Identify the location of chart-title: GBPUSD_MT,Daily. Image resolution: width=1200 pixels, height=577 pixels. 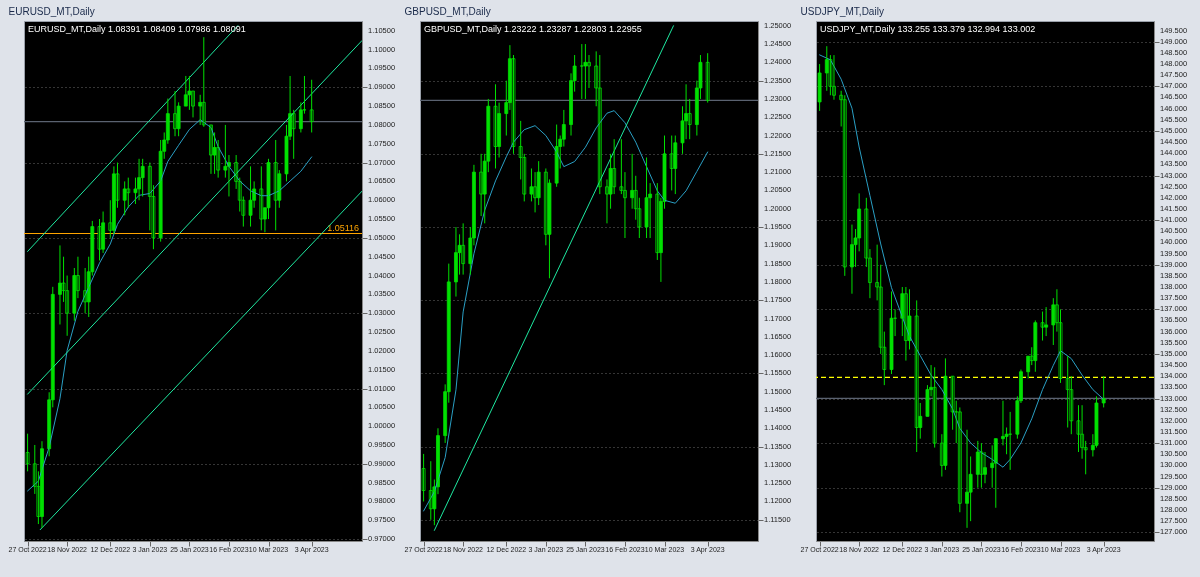
(447, 11).